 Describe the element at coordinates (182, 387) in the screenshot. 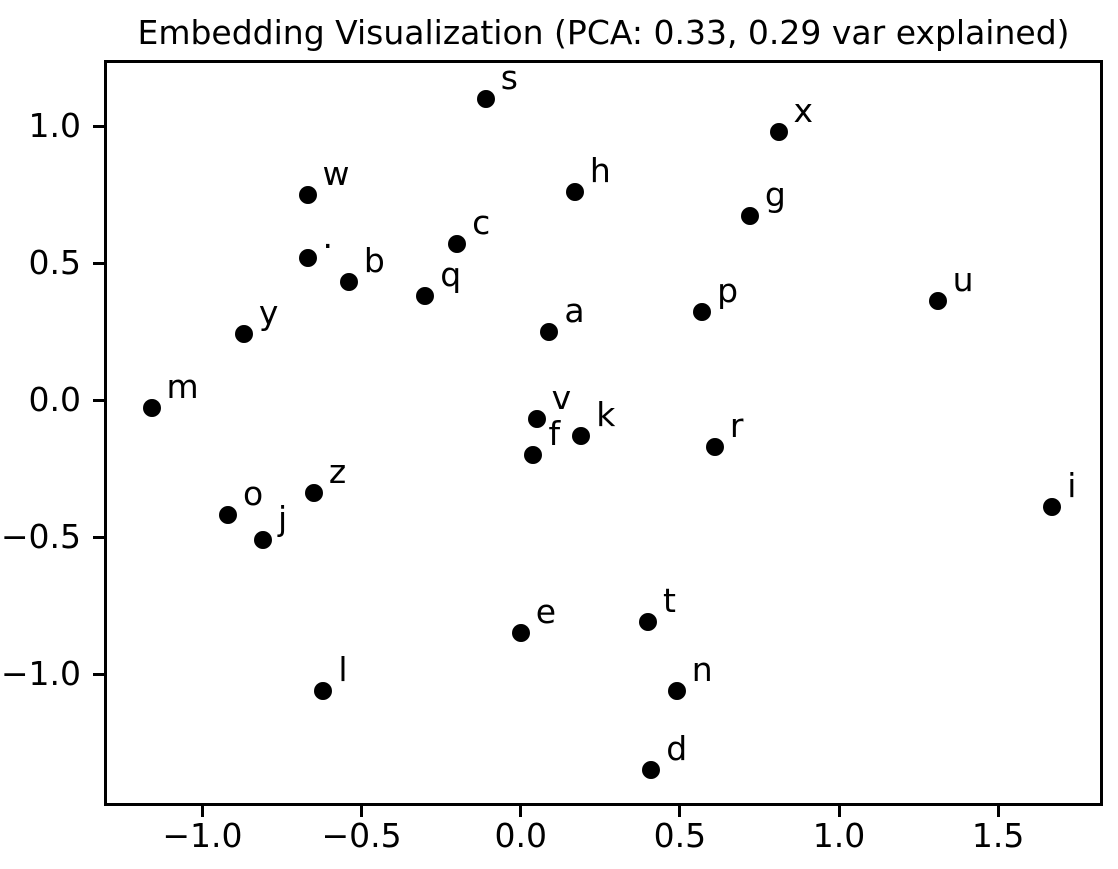

I see `point-label: m` at that location.